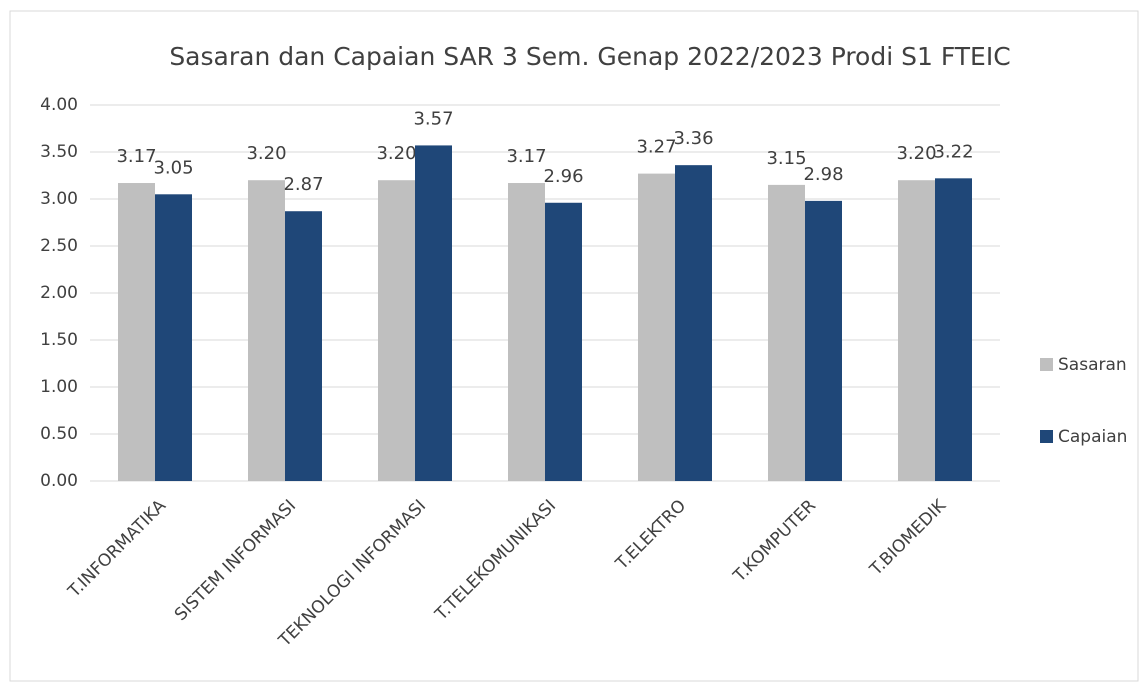  What do you see at coordinates (59, 387) in the screenshot?
I see `y-tick-label: 1.00` at bounding box center [59, 387].